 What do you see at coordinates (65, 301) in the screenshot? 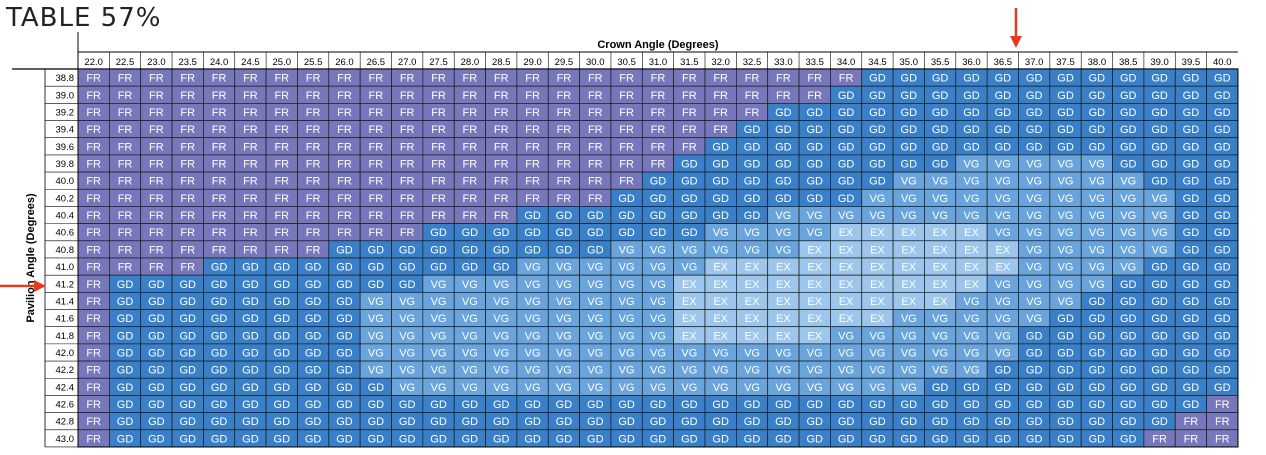
I see `pavilion-angle-label: 41.4` at bounding box center [65, 301].